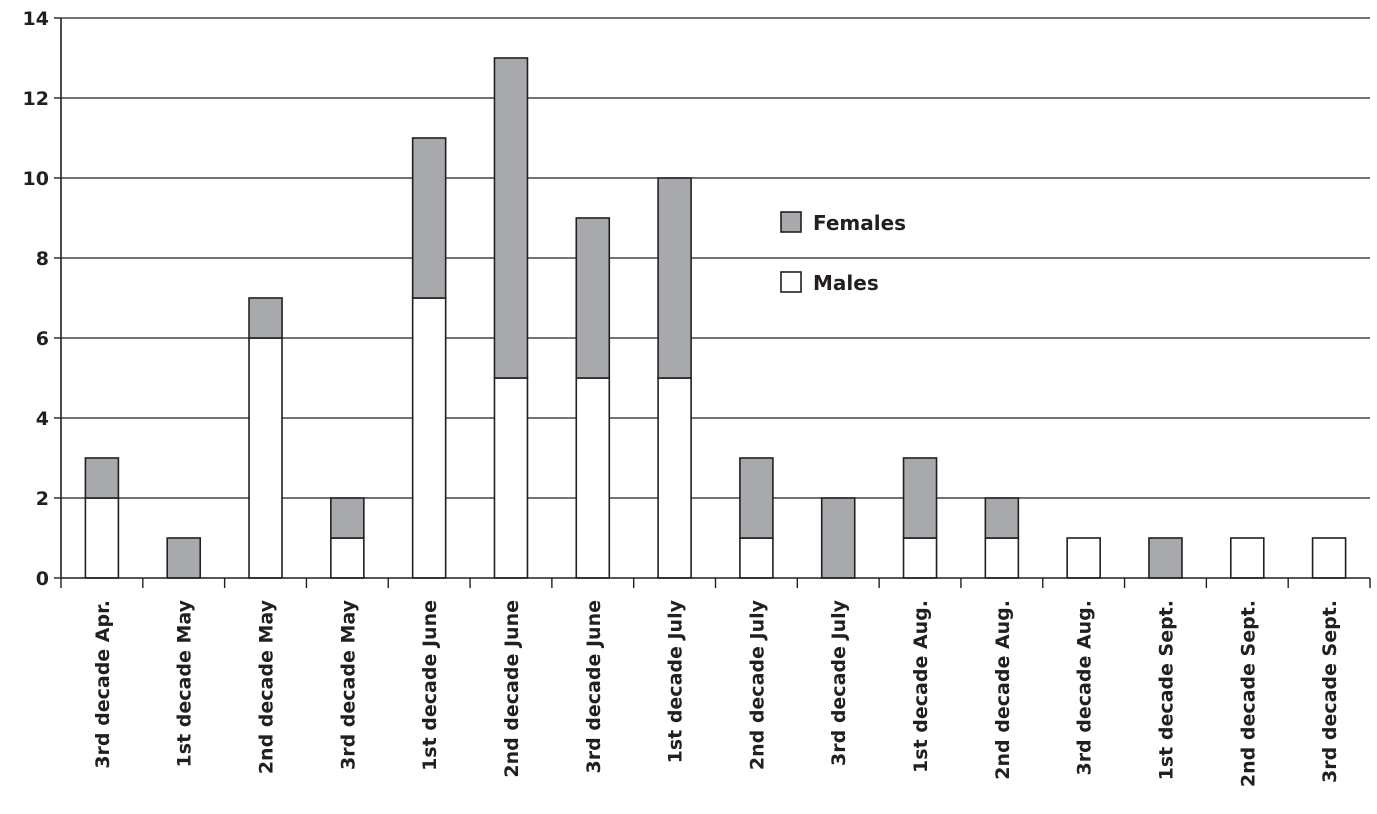  I want to click on x-tick-label: 1st decade May, so click(185, 683).